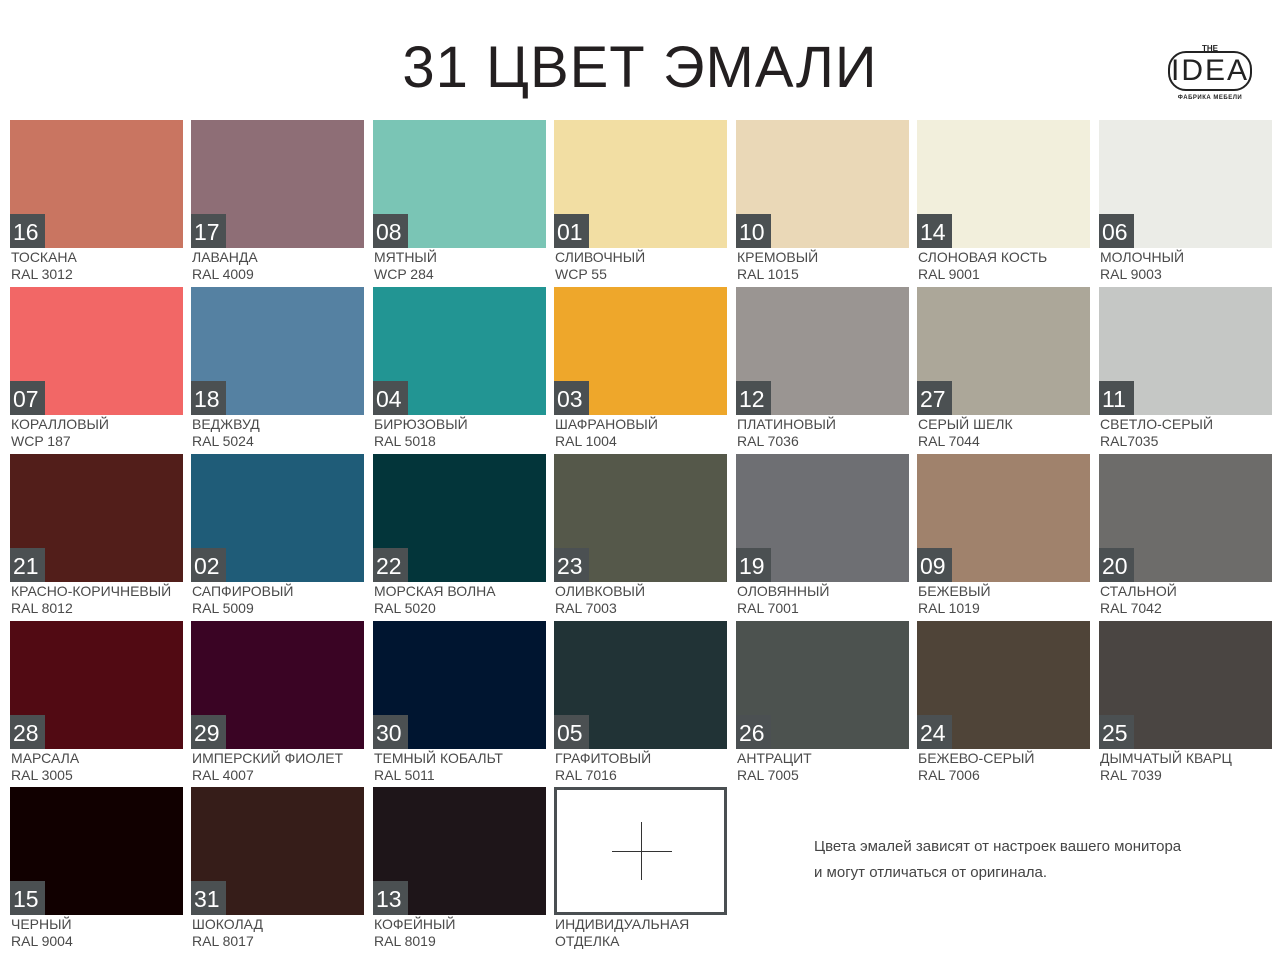 The width and height of the screenshot is (1280, 960). I want to click on swatch-code: RAL 5009, so click(223, 608).